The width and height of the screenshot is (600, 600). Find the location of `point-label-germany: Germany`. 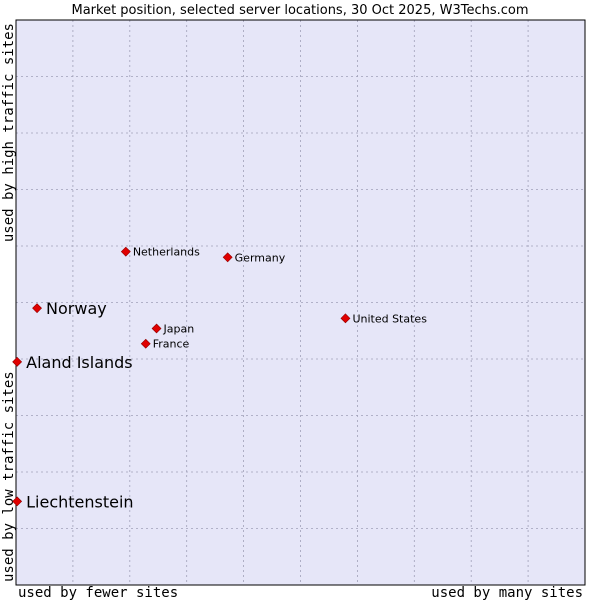

point-label-germany: Germany is located at coordinates (260, 257).